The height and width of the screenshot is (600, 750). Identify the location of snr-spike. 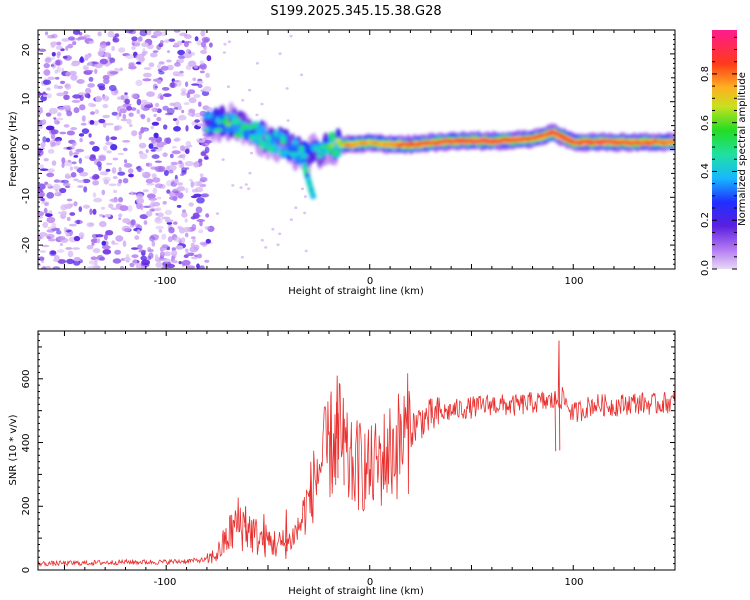
(559, 395).